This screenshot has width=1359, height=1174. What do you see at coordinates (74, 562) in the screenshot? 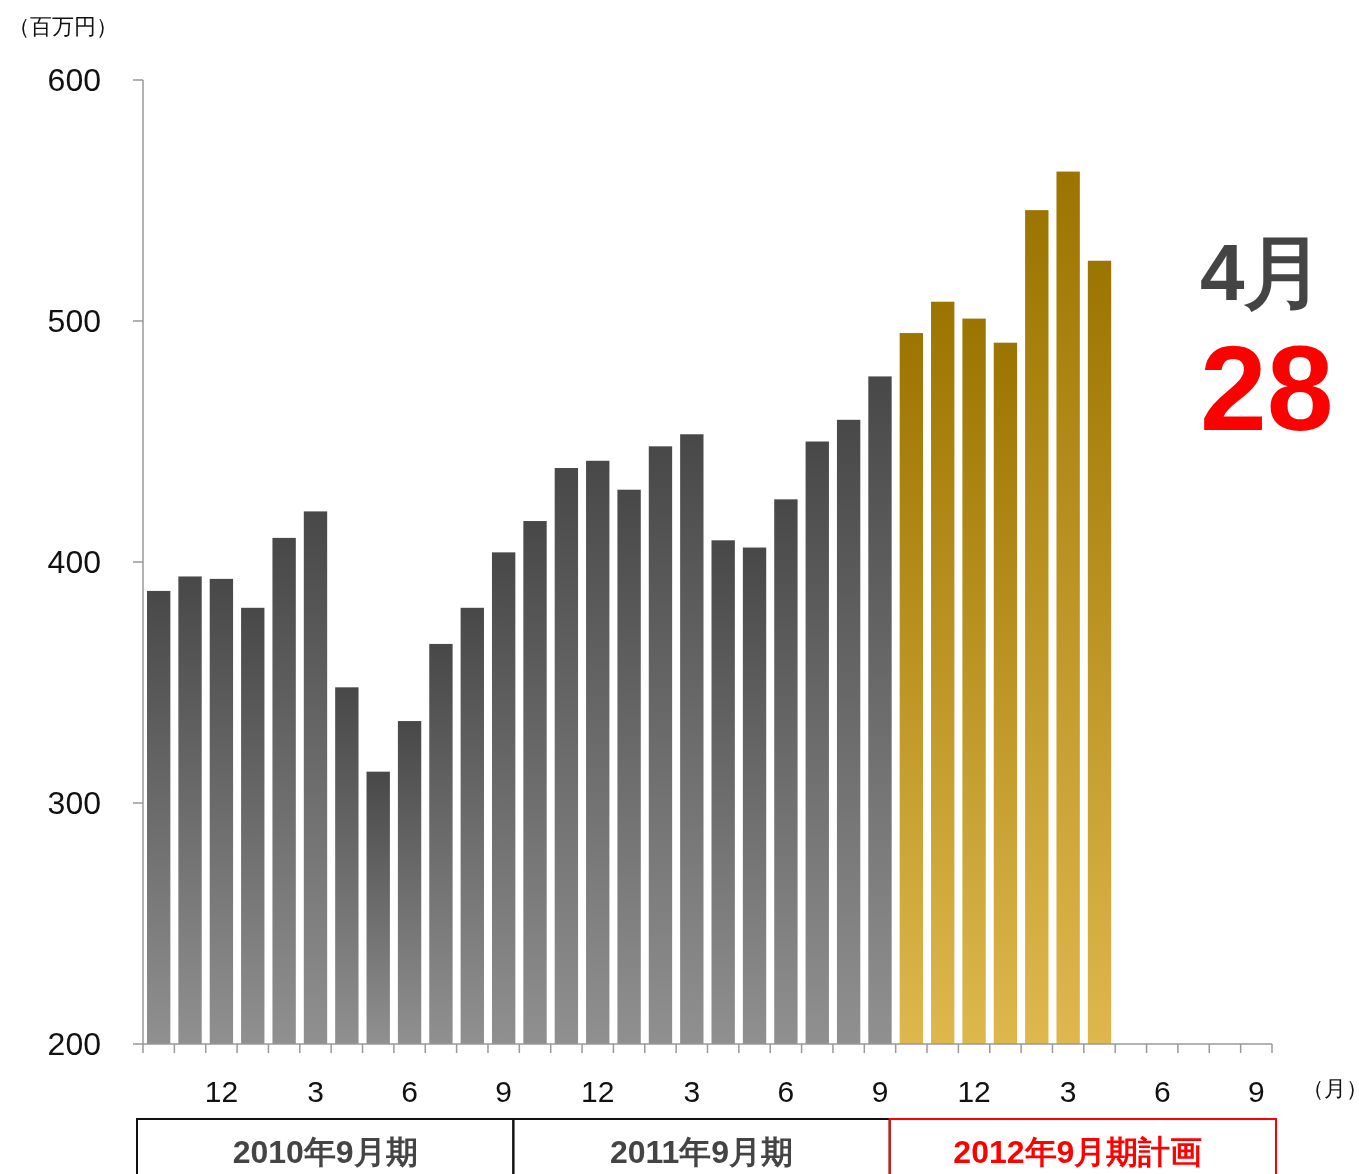
I see `y-tick-label: 400` at bounding box center [74, 562].